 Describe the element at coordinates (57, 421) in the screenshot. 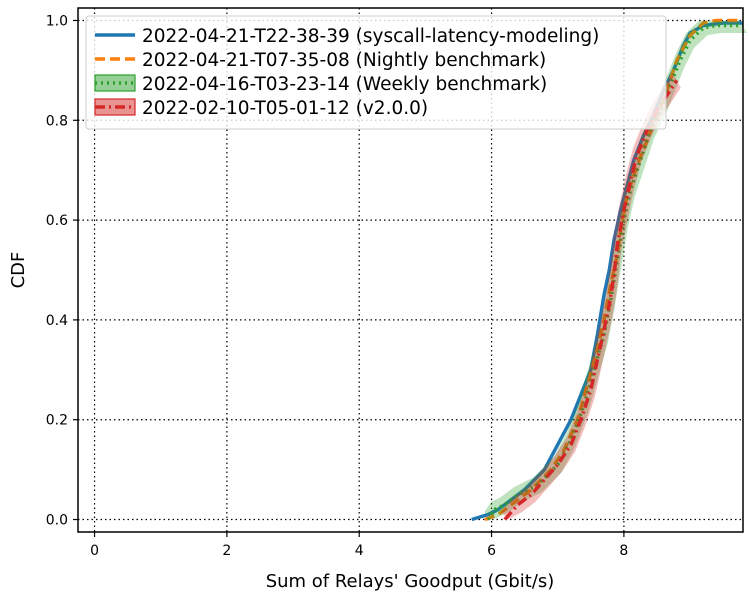

I see `y-tick-label: 0.2` at that location.